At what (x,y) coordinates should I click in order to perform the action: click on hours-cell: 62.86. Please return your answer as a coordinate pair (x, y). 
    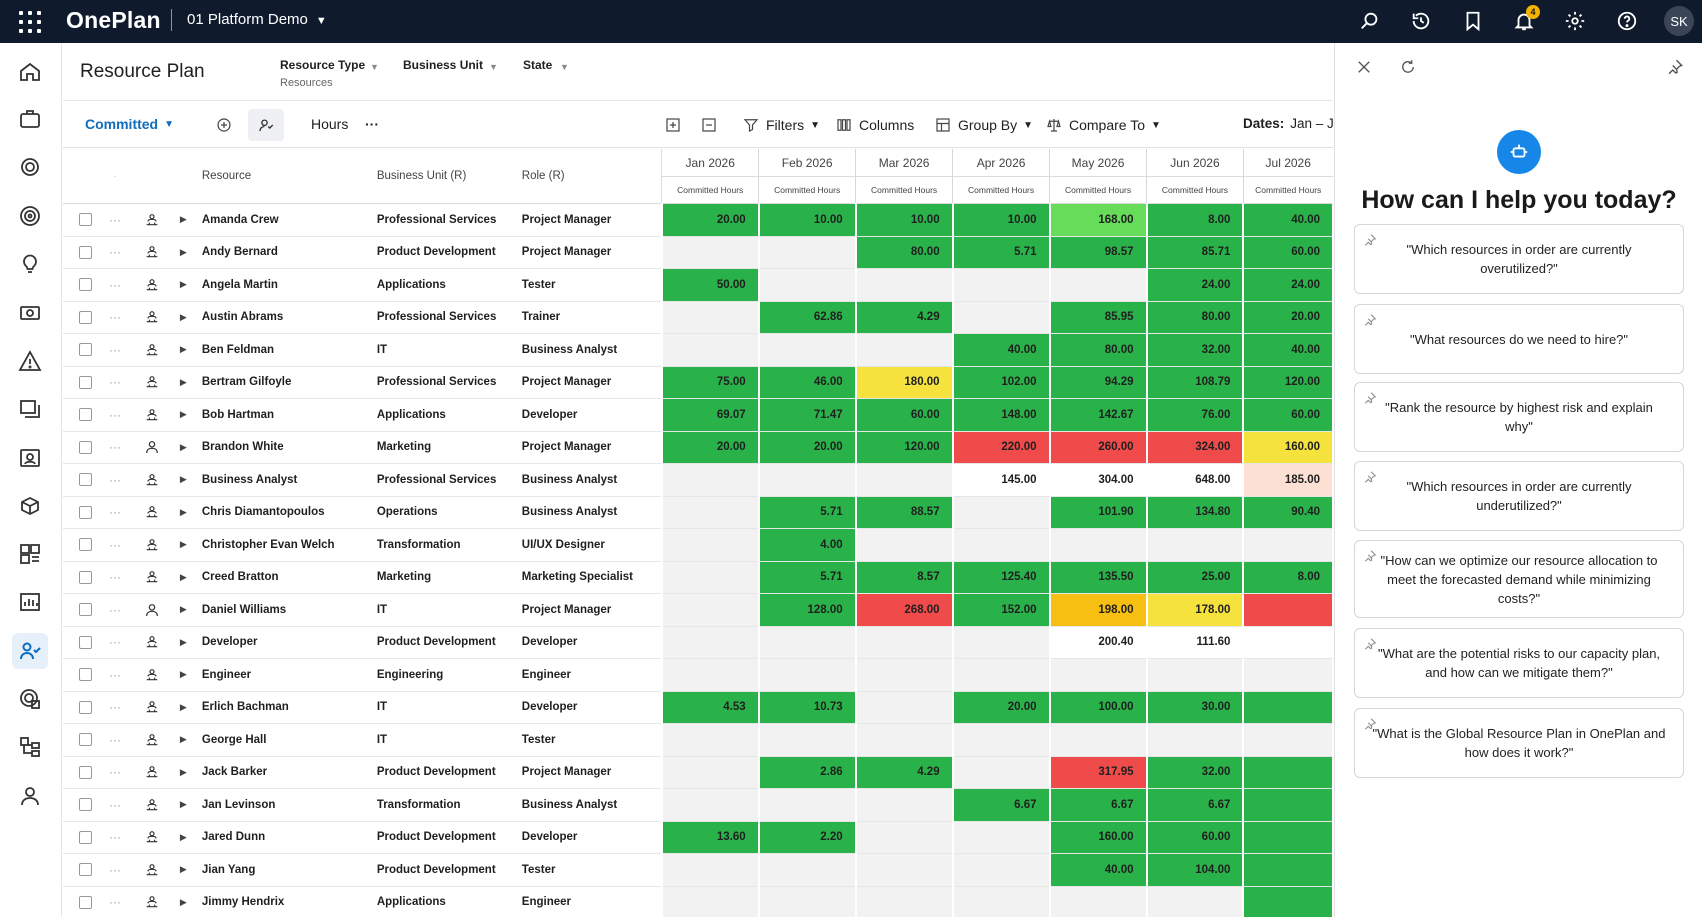
    Looking at the image, I should click on (807, 317).